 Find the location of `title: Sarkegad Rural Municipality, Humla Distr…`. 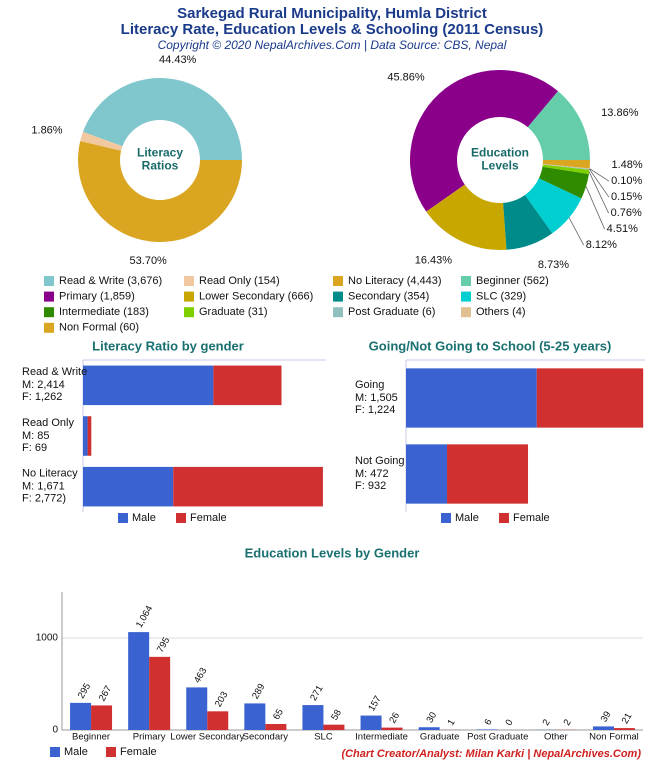

title: Sarkegad Rural Municipality, Humla Distr… is located at coordinates (332, 13).